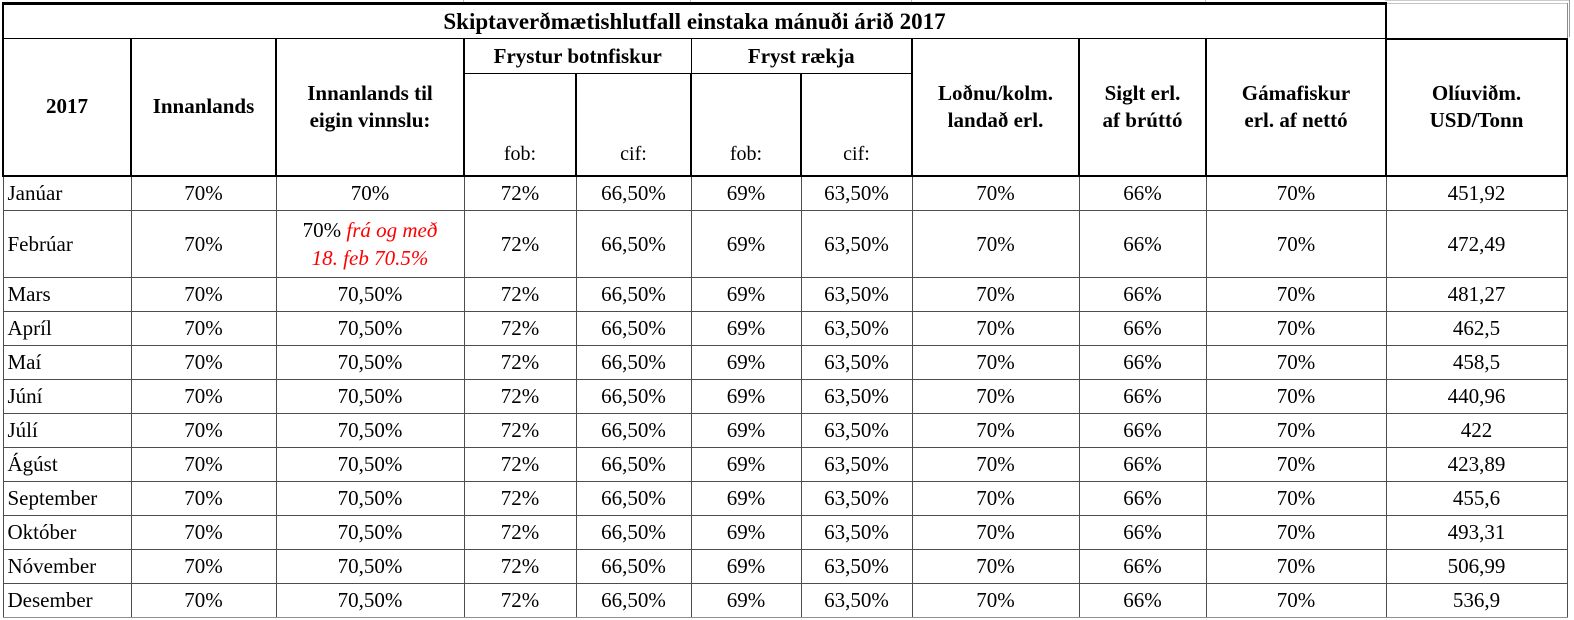 This screenshot has width=1574, height=620. I want to click on oliuvidm-cell: 440,96, so click(1476, 396).